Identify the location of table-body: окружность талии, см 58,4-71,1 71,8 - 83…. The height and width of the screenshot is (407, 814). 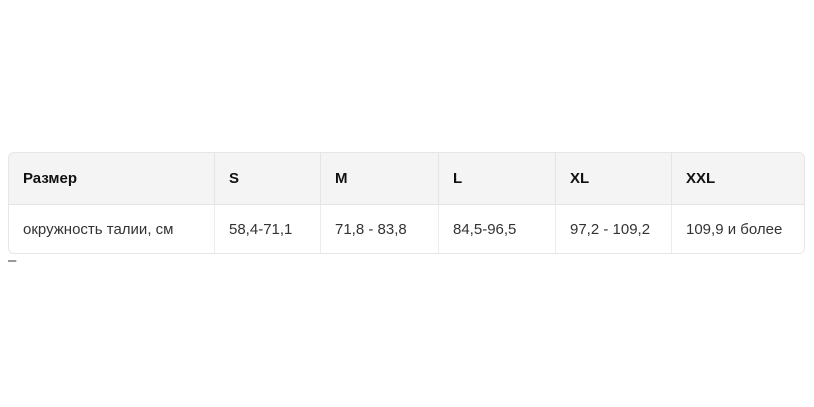
(406, 229).